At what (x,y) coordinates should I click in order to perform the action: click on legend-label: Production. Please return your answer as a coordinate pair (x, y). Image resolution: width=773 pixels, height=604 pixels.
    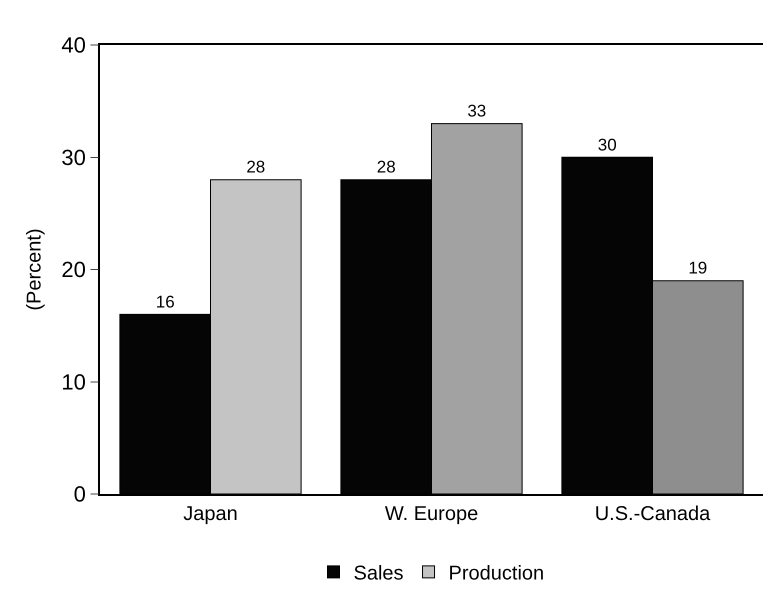
    Looking at the image, I should click on (496, 573).